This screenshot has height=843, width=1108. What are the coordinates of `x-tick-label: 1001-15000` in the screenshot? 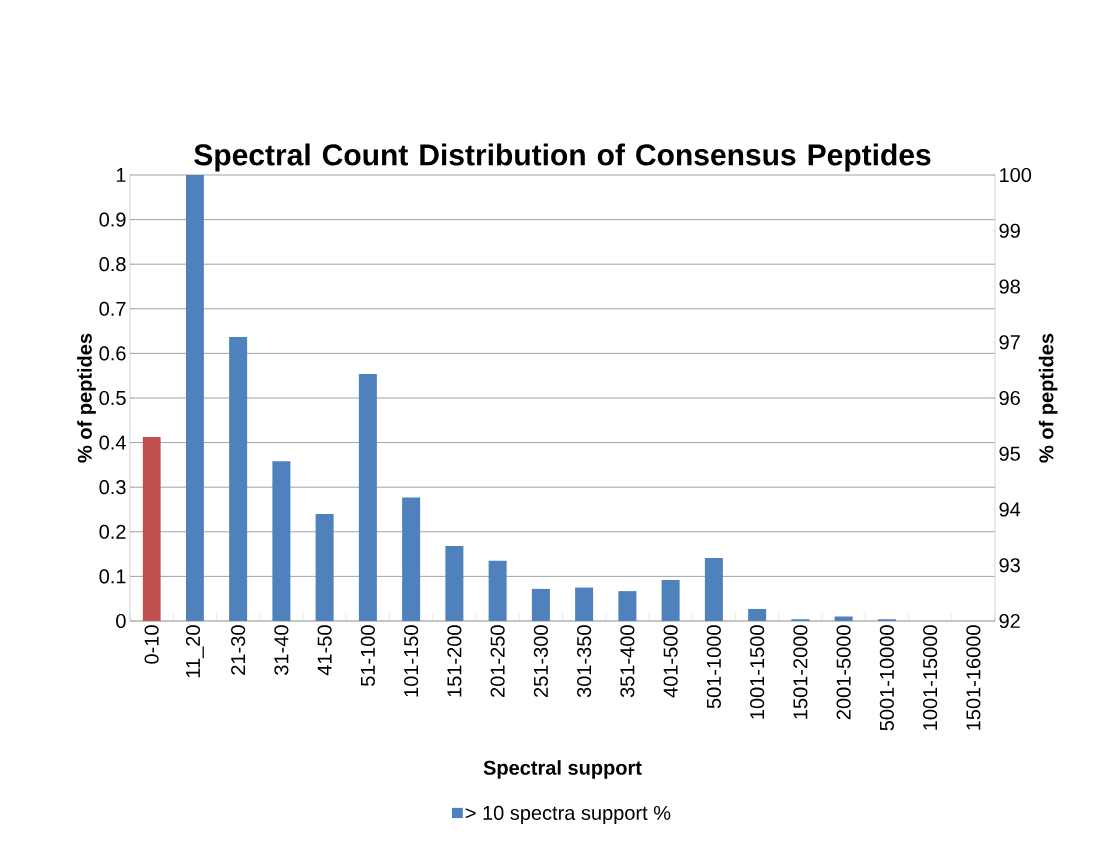 It's located at (930, 677).